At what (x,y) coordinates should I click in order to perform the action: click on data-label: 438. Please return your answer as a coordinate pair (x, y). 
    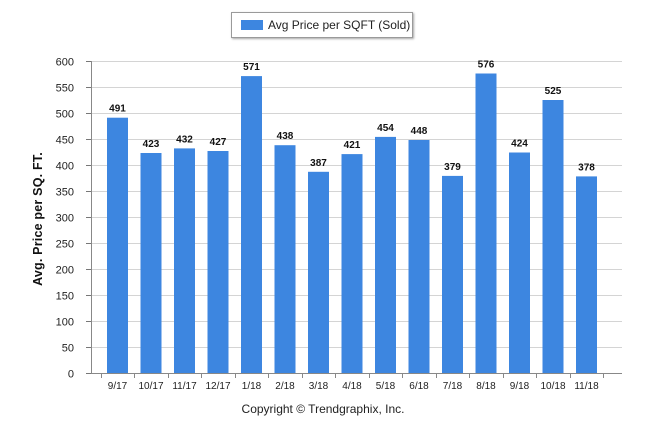
    Looking at the image, I should click on (285, 136).